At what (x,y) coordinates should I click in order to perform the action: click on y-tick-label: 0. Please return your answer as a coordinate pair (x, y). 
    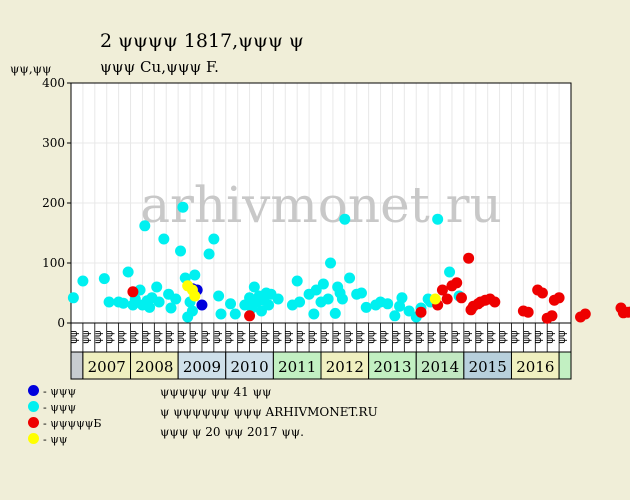
    Looking at the image, I should click on (61, 323).